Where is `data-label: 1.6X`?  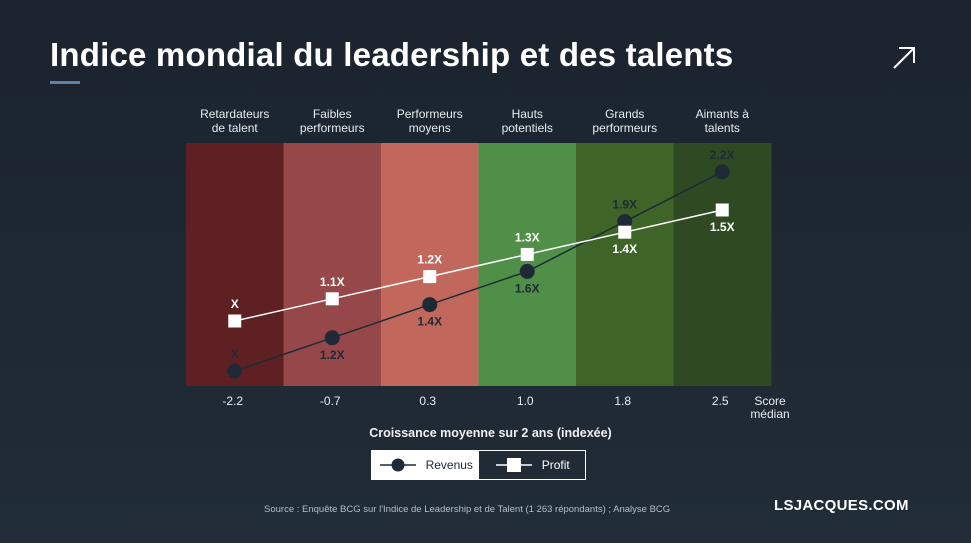
data-label: 1.6X is located at coordinates (527, 288).